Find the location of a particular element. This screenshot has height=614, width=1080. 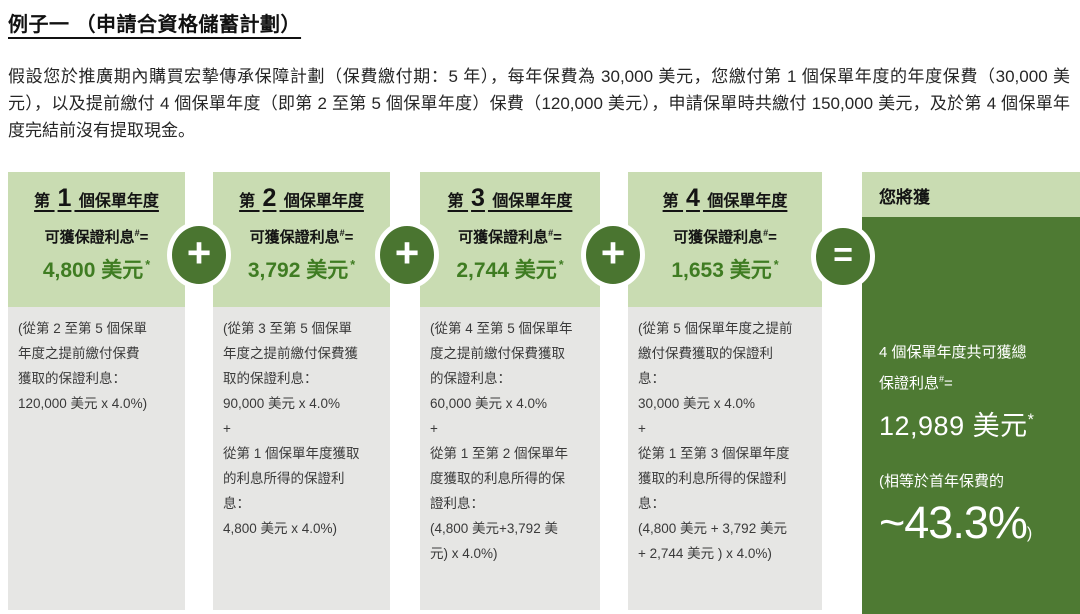

equals-icon: = is located at coordinates (843, 256).